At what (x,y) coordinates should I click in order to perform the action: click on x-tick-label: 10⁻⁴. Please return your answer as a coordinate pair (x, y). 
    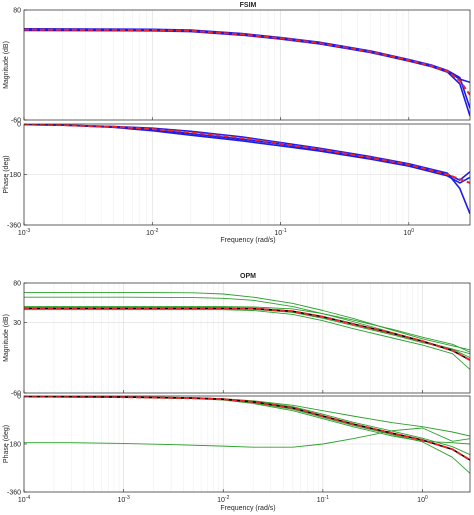
    Looking at the image, I should click on (24, 499).